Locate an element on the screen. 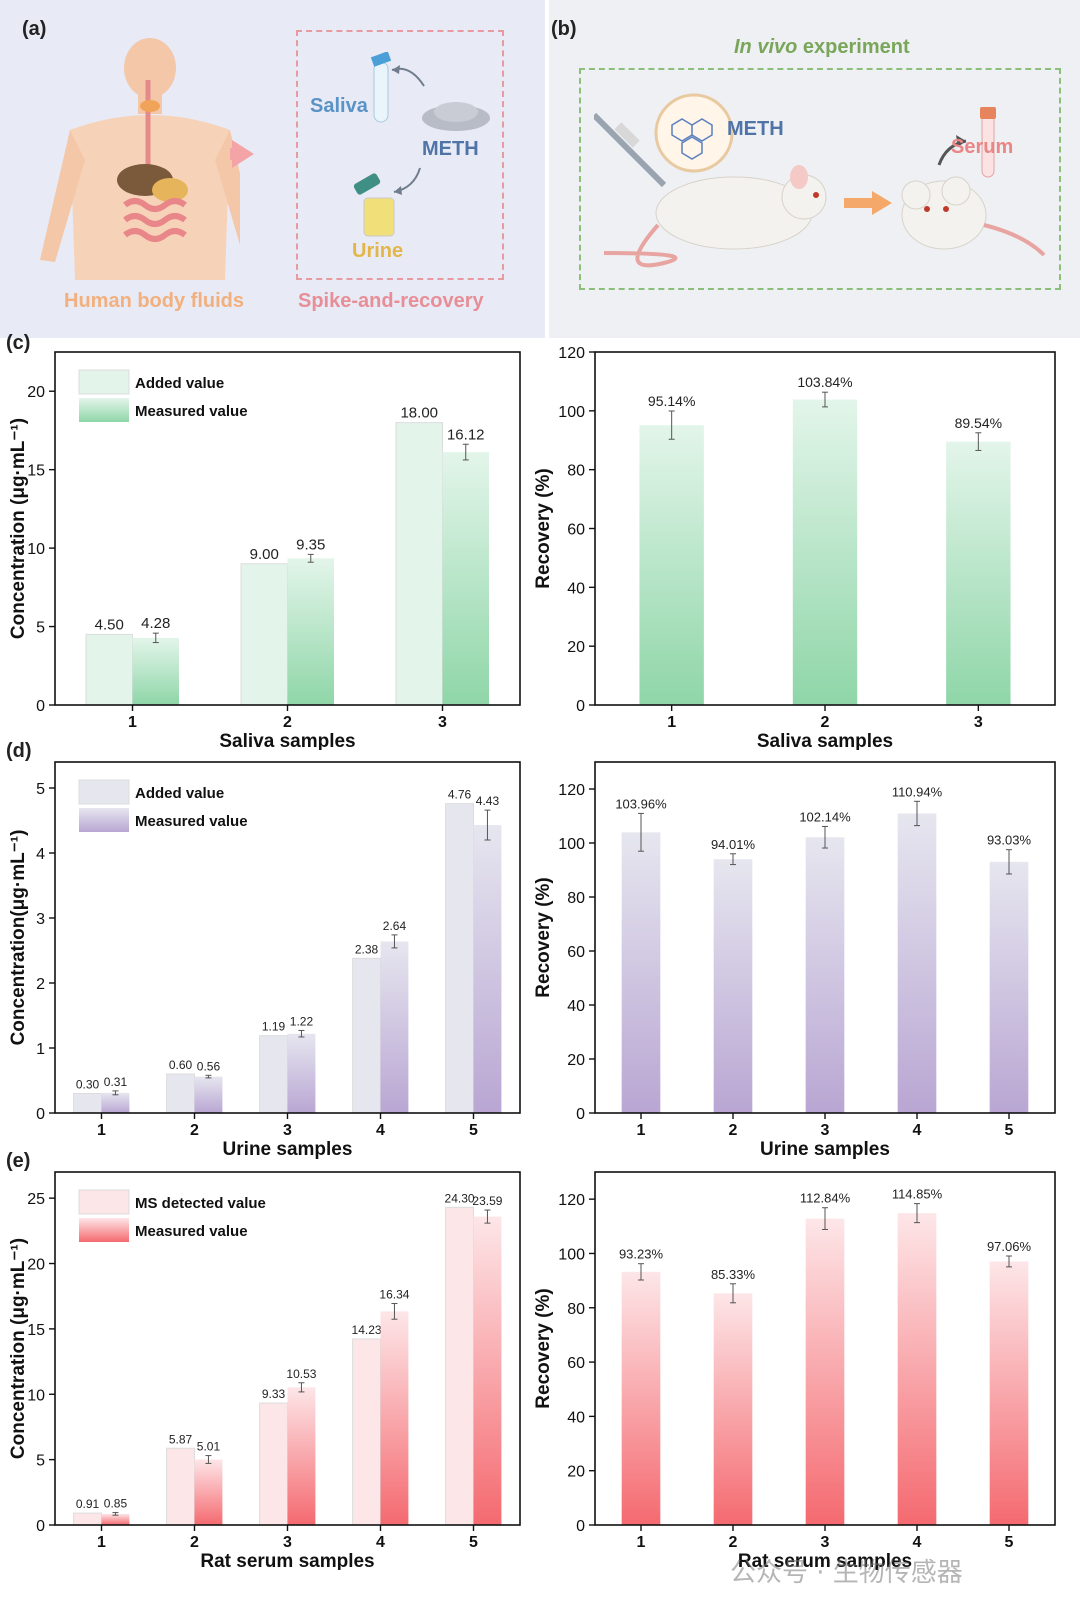 The width and height of the screenshot is (1080, 1609). ytick-label-e-left-15: 15 is located at coordinates (36, 1330).